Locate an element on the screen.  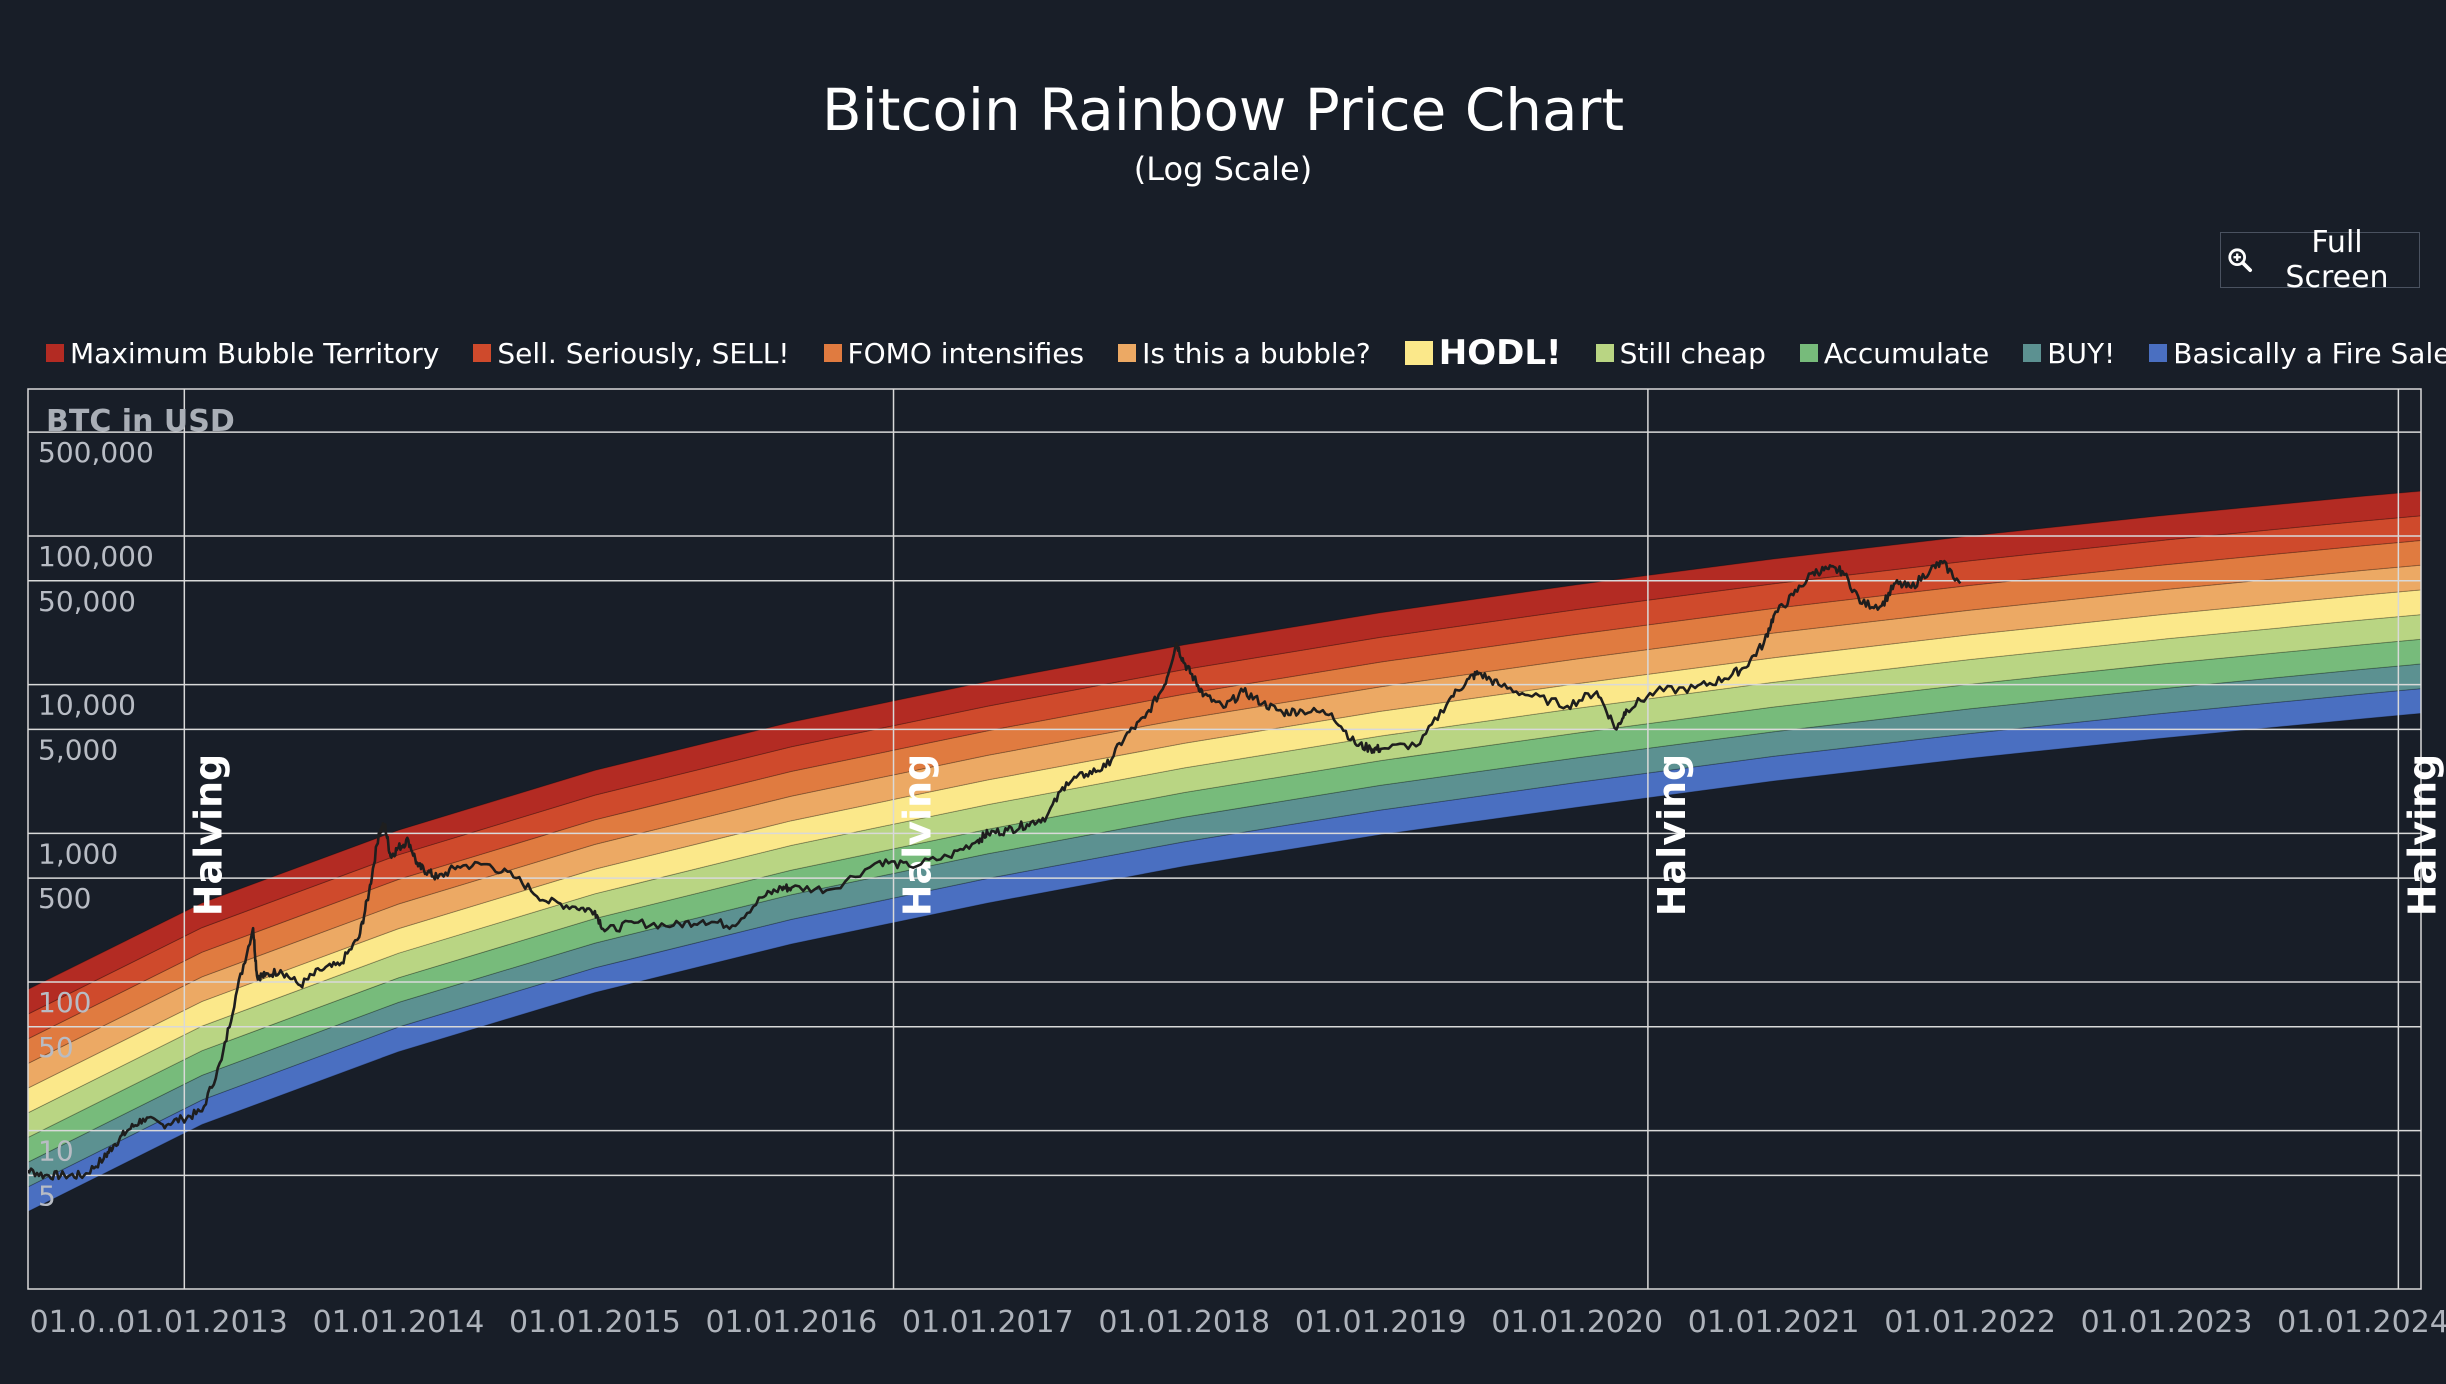
legend-item: FOMO intensifies is located at coordinates (954, 353).